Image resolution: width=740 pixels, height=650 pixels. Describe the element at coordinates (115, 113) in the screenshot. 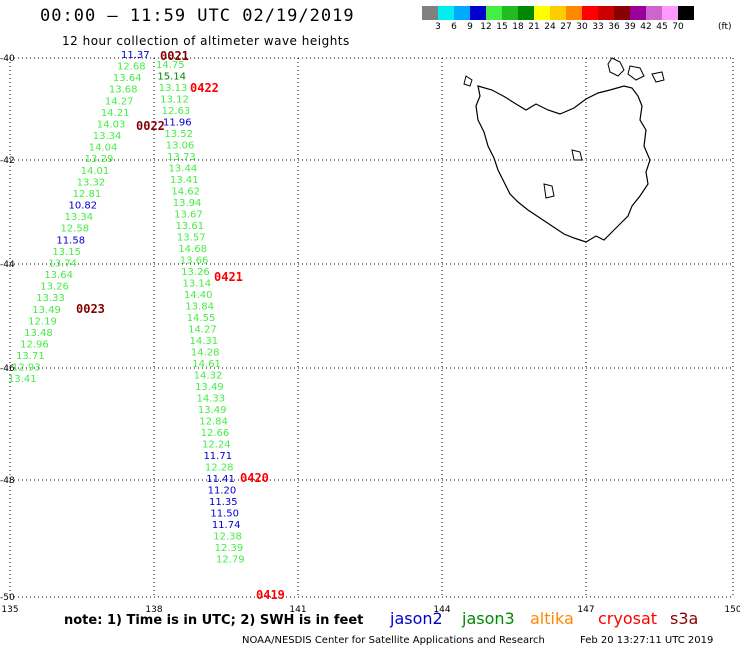

I see `wave-height-label: 14.21` at that location.